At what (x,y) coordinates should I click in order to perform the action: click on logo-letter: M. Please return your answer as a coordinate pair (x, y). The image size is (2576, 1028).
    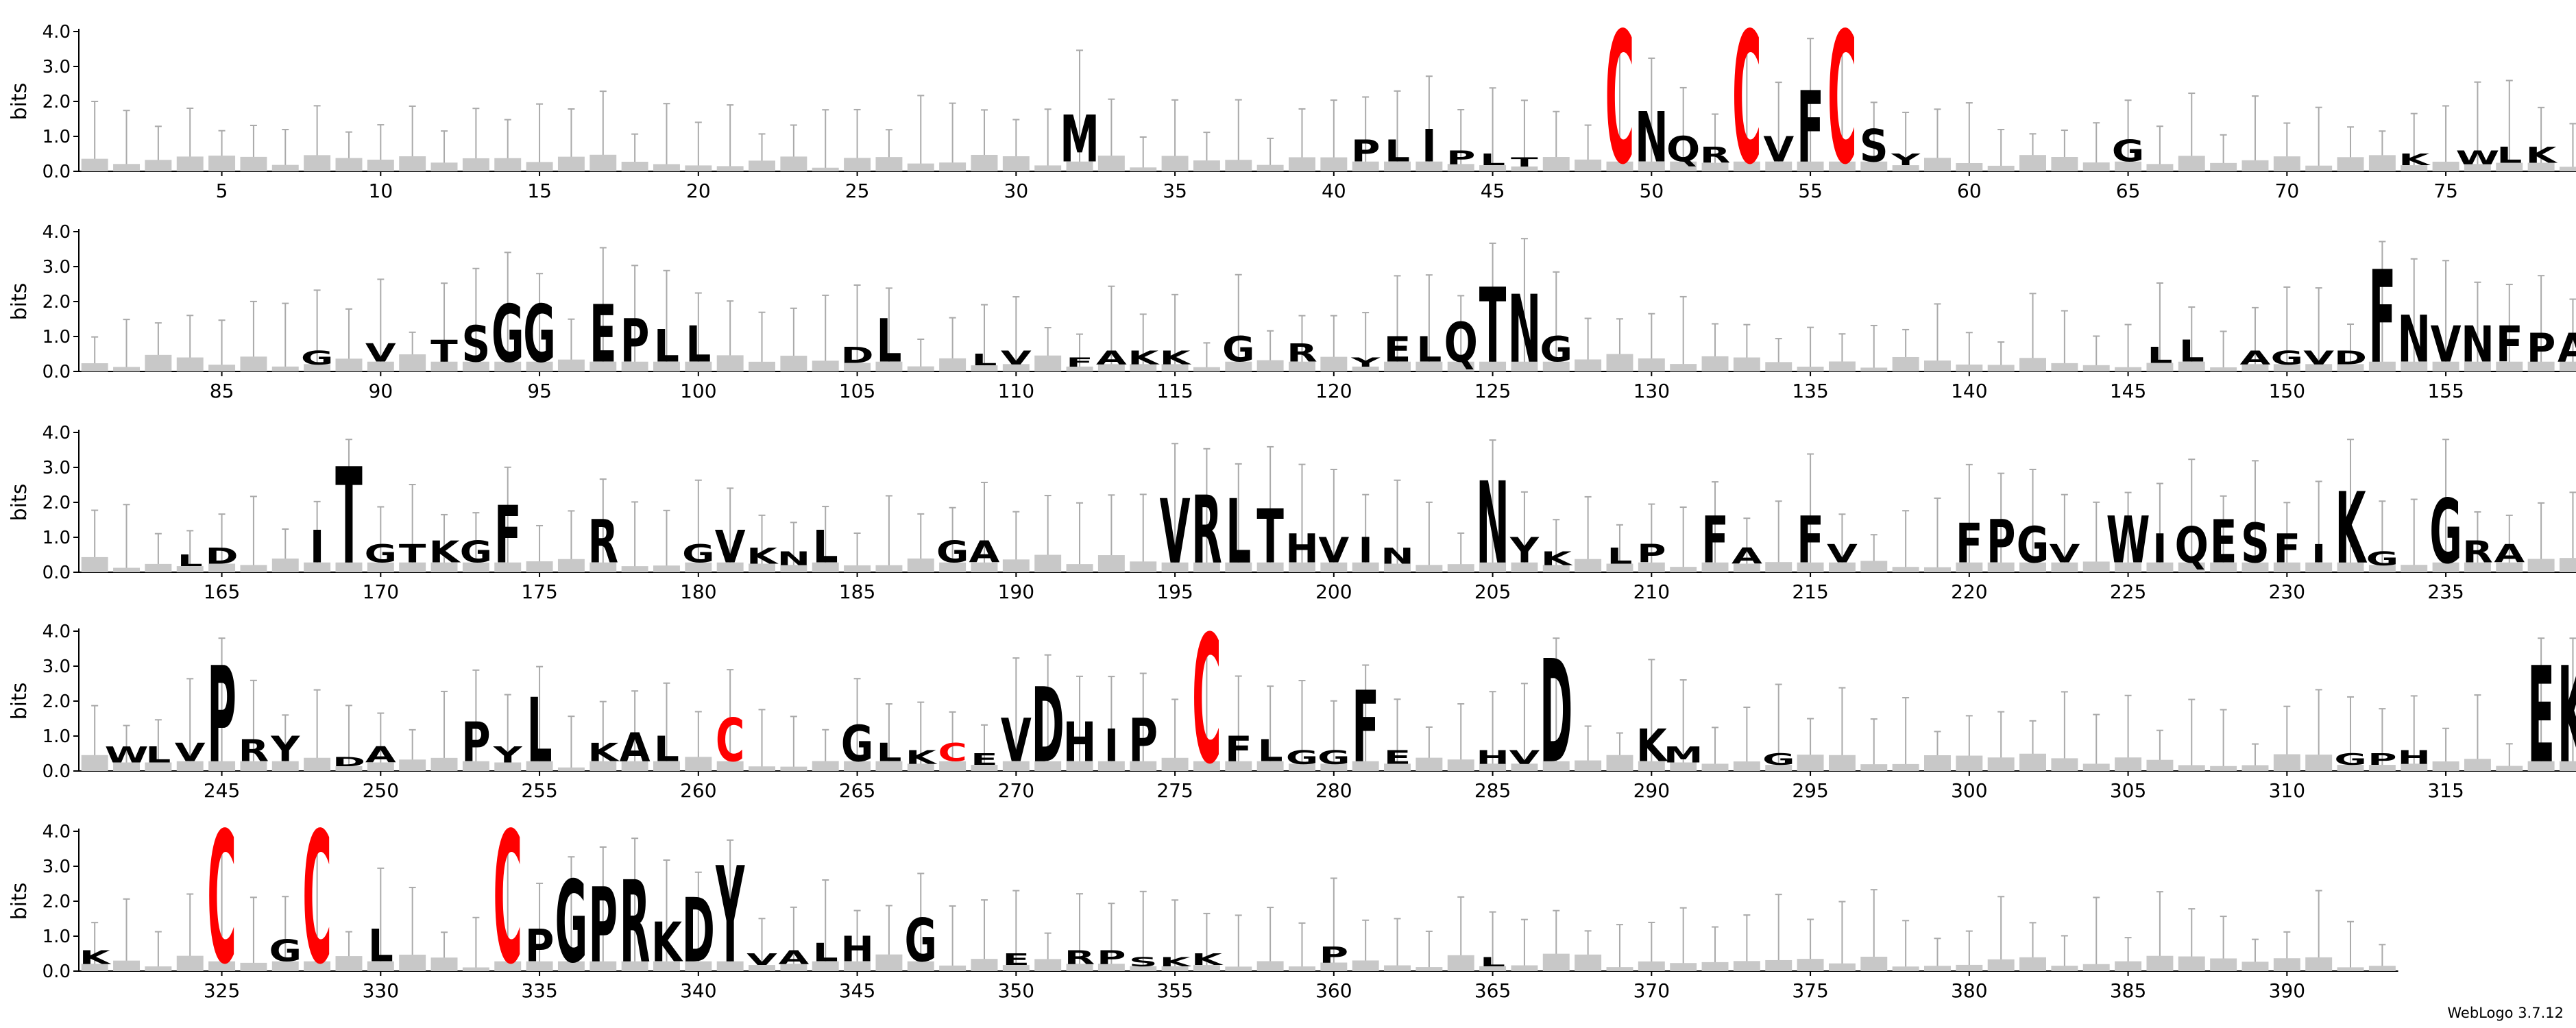
    Looking at the image, I should click on (1079, 140).